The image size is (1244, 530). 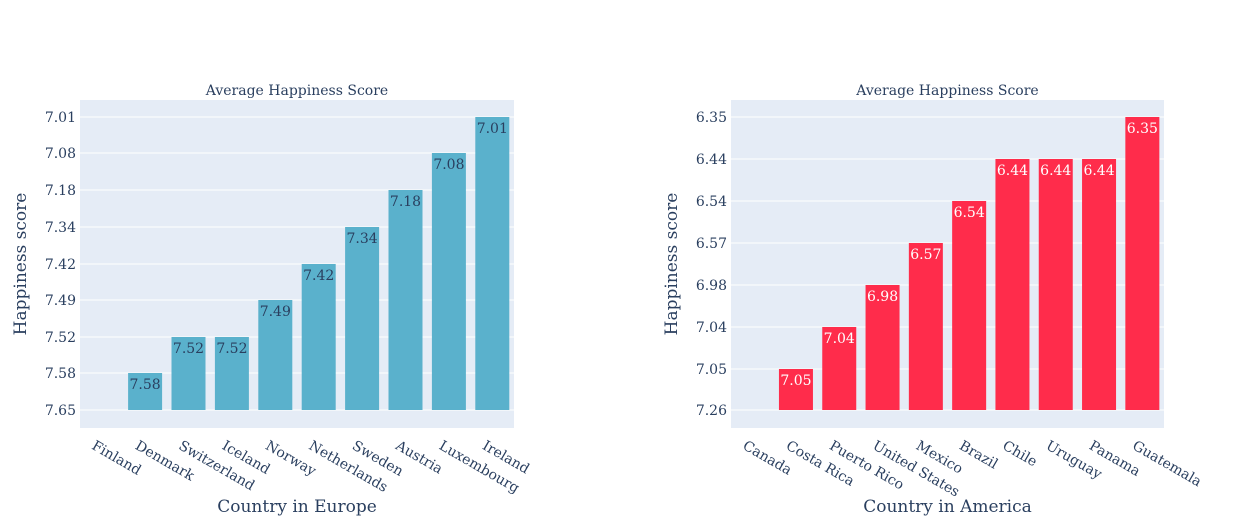 What do you see at coordinates (60, 154) in the screenshot?
I see `y-tick-label: 7.08` at bounding box center [60, 154].